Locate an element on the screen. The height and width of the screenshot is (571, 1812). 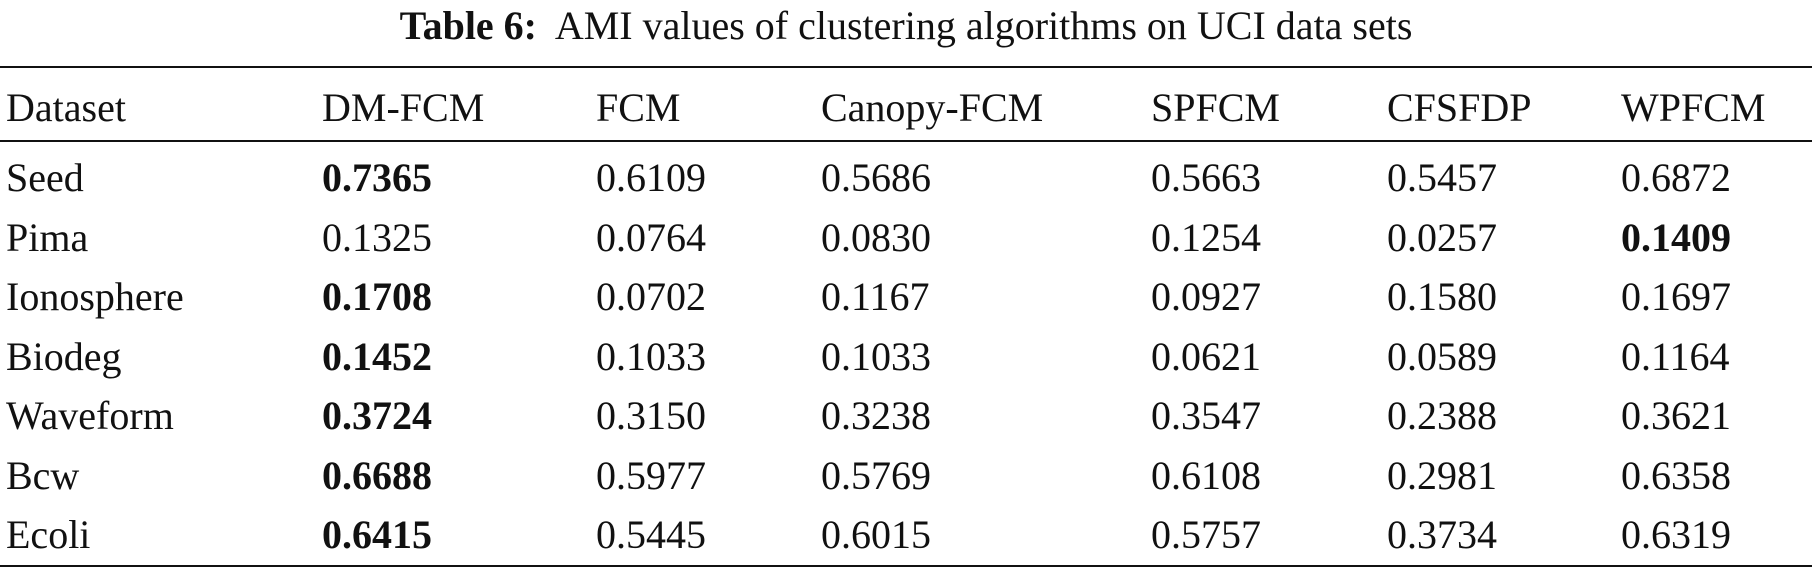
ami-value-cell: 0.3547 is located at coordinates (1206, 416).